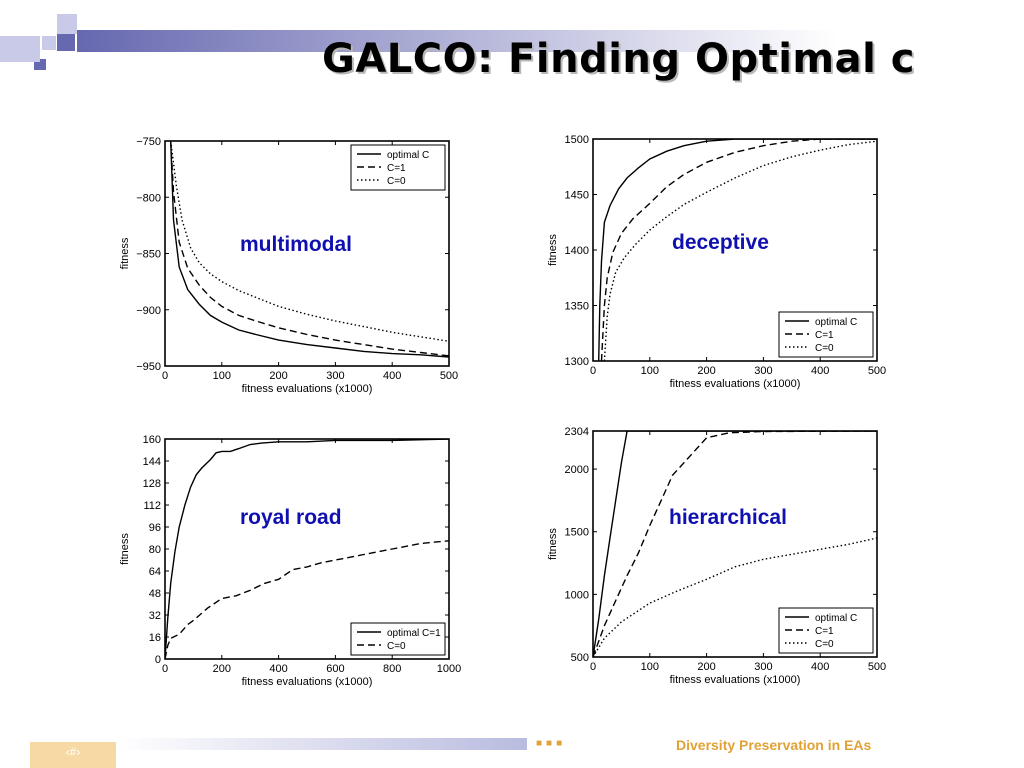 The height and width of the screenshot is (768, 1024). Describe the element at coordinates (155, 616) in the screenshot. I see `y-tick-label: 32` at that location.